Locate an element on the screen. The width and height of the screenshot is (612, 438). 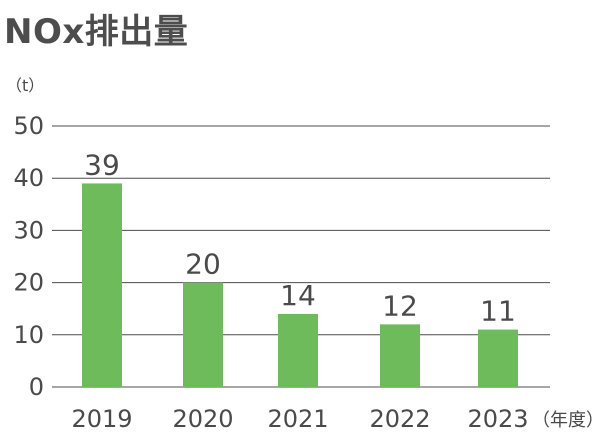
bar-2023 is located at coordinates (498, 358).